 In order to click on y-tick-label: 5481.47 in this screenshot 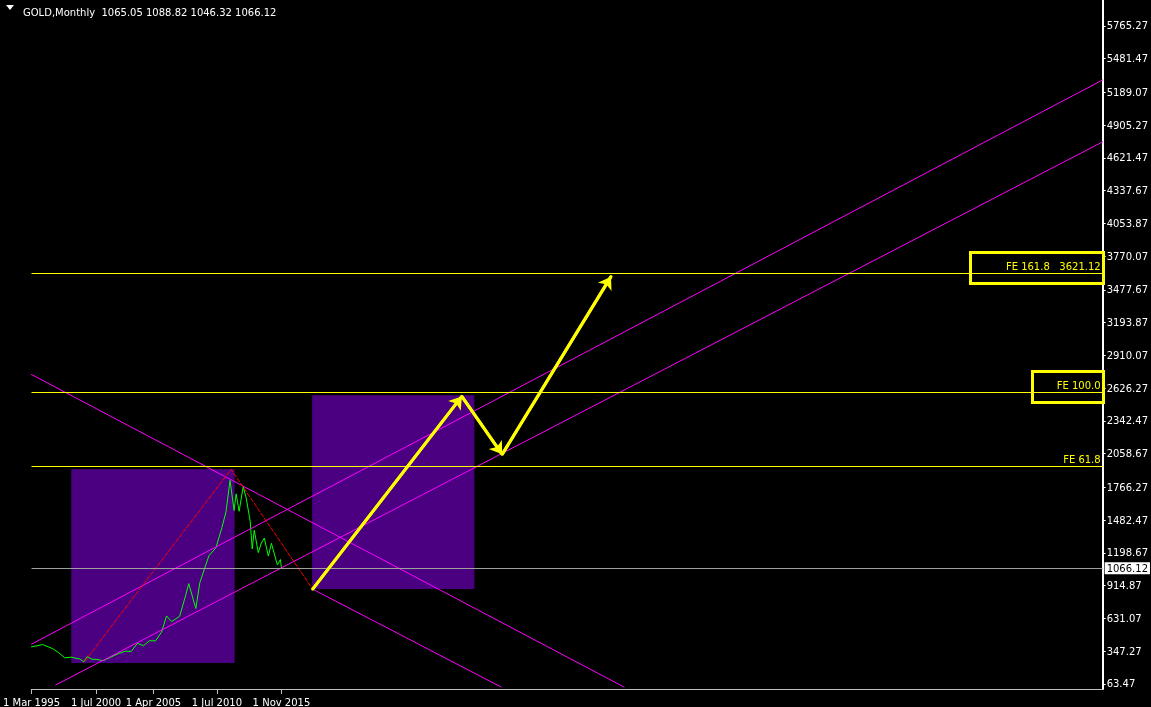, I will do `click(1127, 59)`.